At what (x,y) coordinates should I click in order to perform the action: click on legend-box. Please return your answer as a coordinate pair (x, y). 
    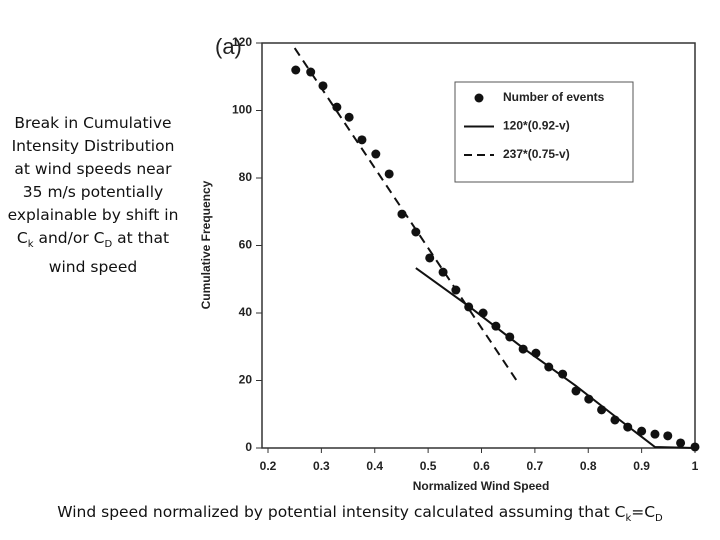
    Looking at the image, I should click on (544, 132).